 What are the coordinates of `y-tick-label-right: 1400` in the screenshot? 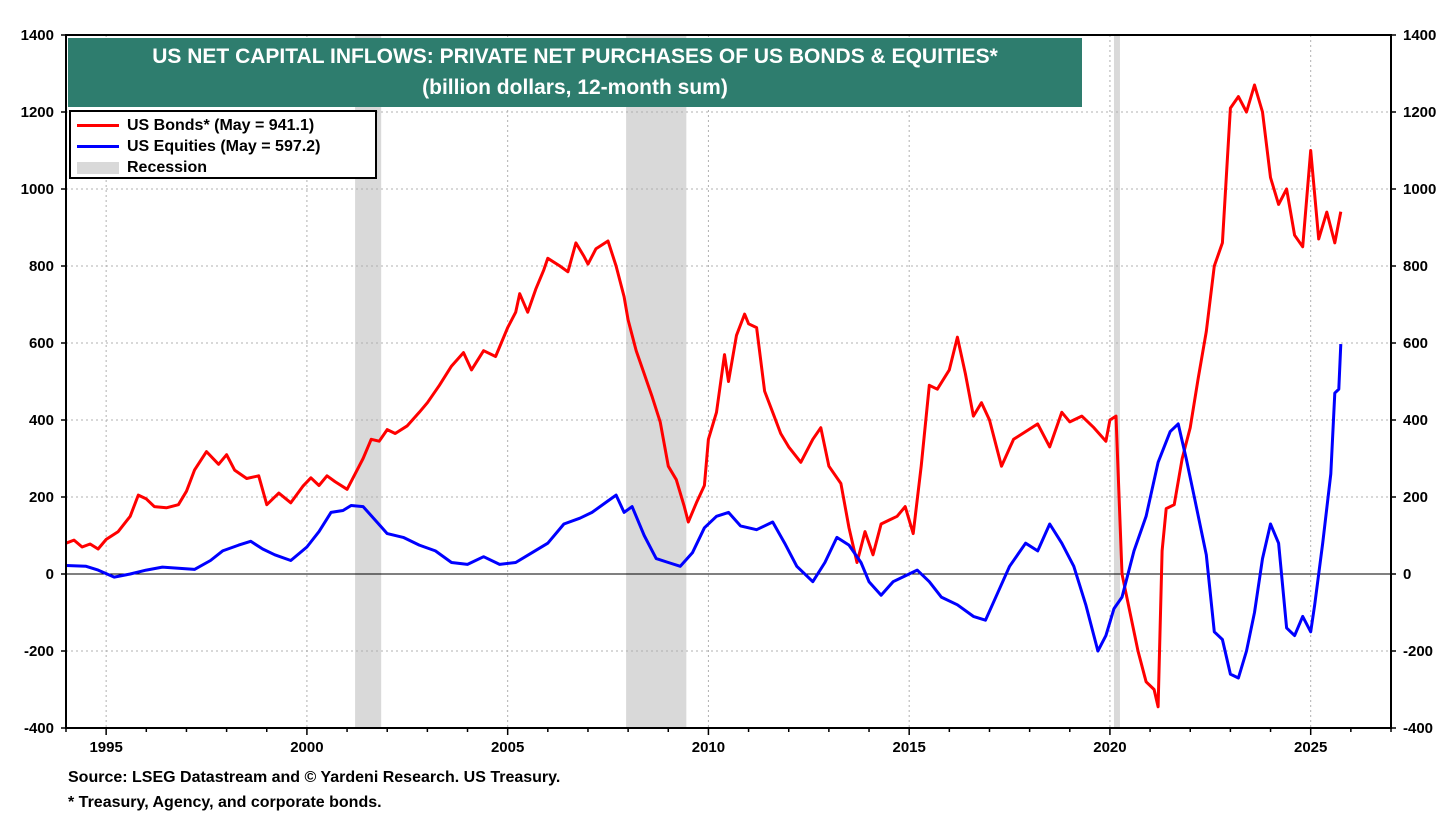 It's located at (1419, 35).